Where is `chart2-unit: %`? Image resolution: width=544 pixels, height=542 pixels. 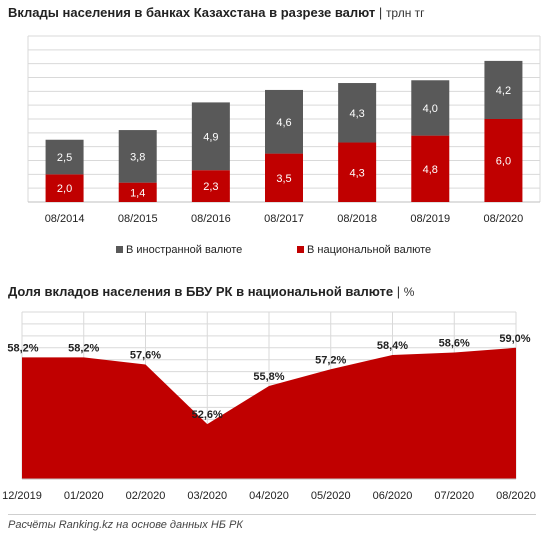 chart2-unit: % is located at coordinates (409, 292).